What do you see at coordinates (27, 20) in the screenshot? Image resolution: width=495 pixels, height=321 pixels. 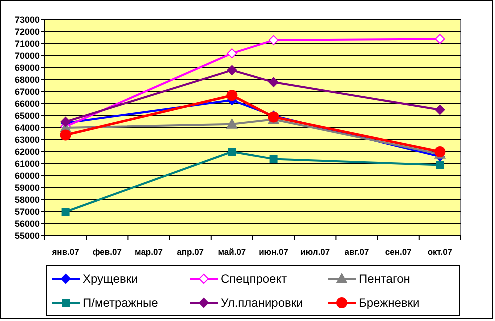 I see `y-tick-label: 73000` at bounding box center [27, 20].